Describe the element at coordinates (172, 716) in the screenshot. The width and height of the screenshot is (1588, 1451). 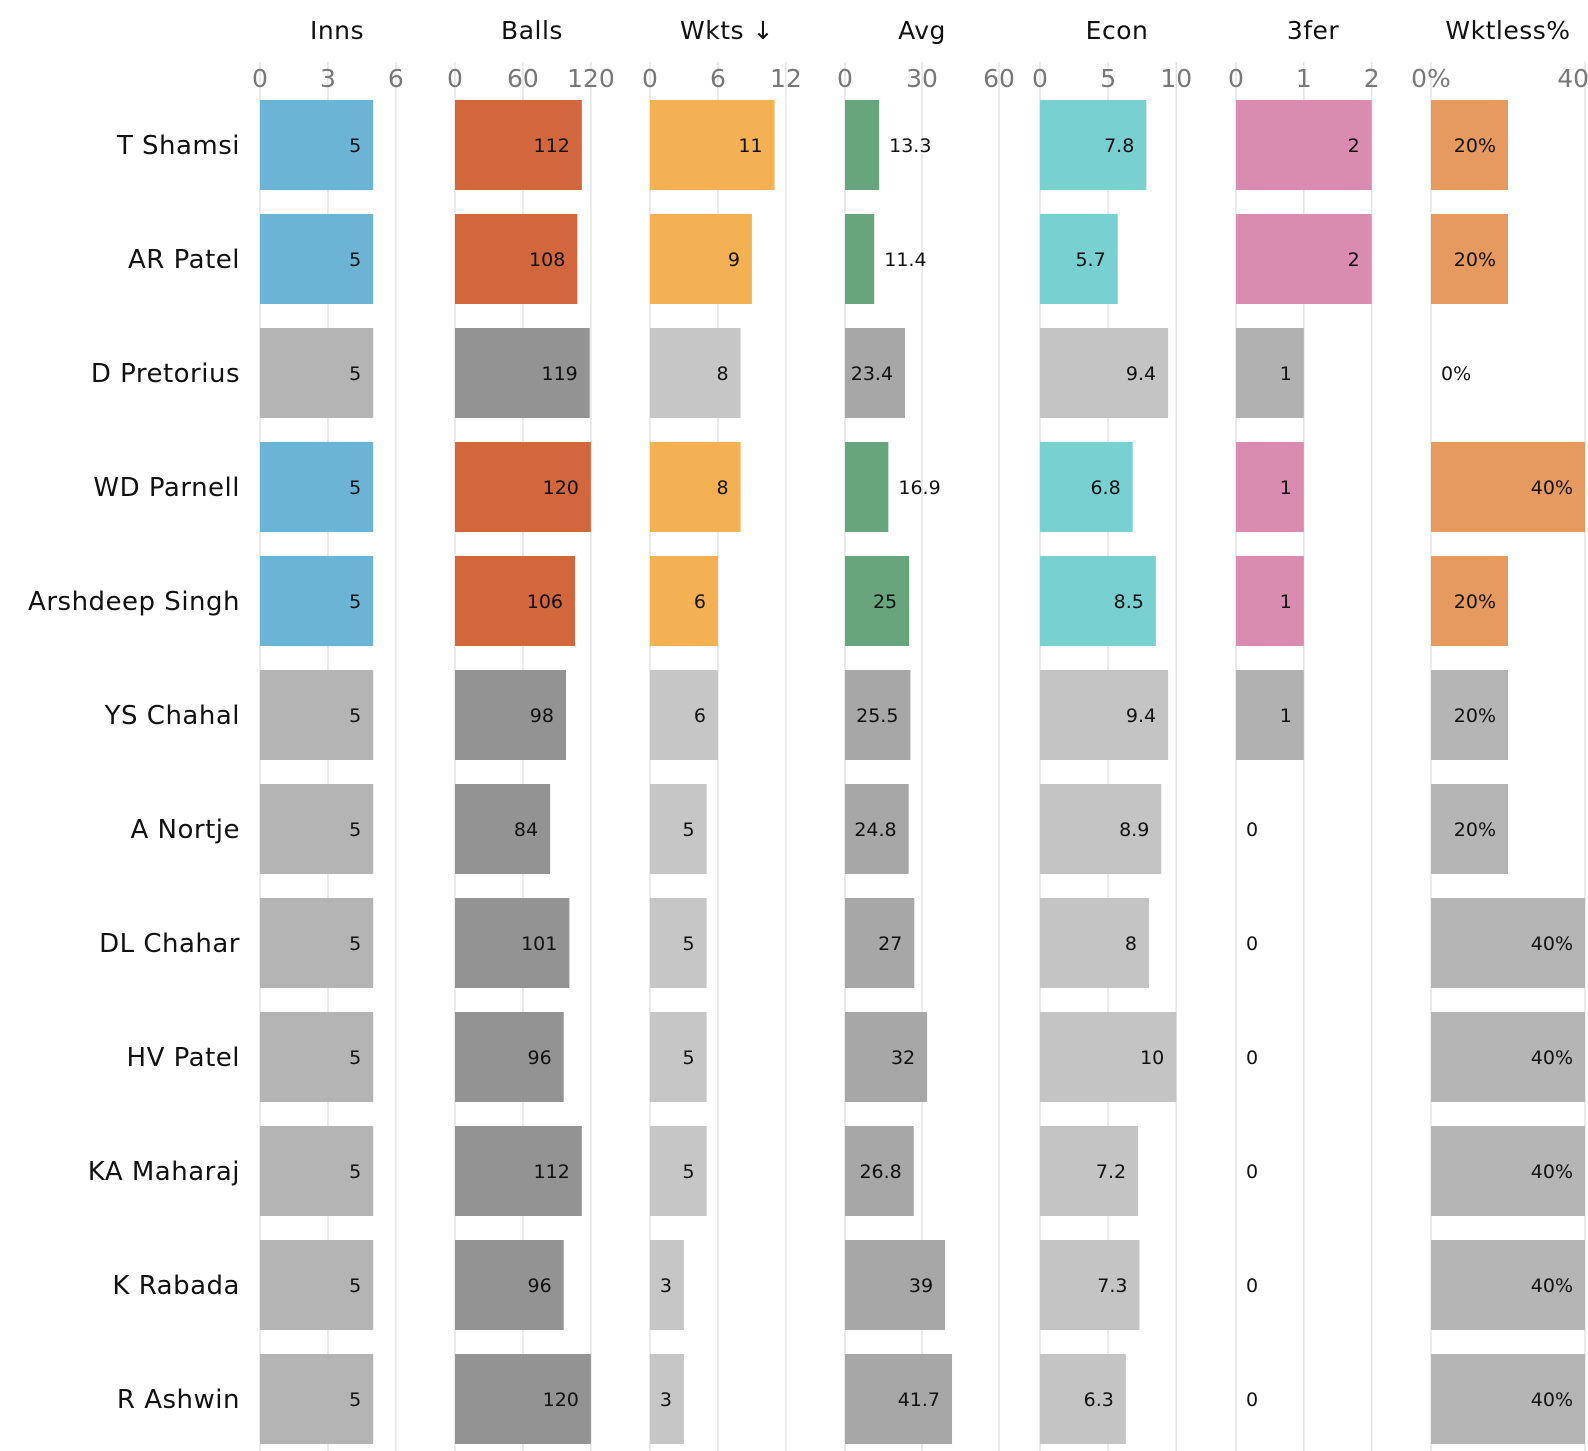
I see `row-label-ys-chahal: YS Chahal` at that location.